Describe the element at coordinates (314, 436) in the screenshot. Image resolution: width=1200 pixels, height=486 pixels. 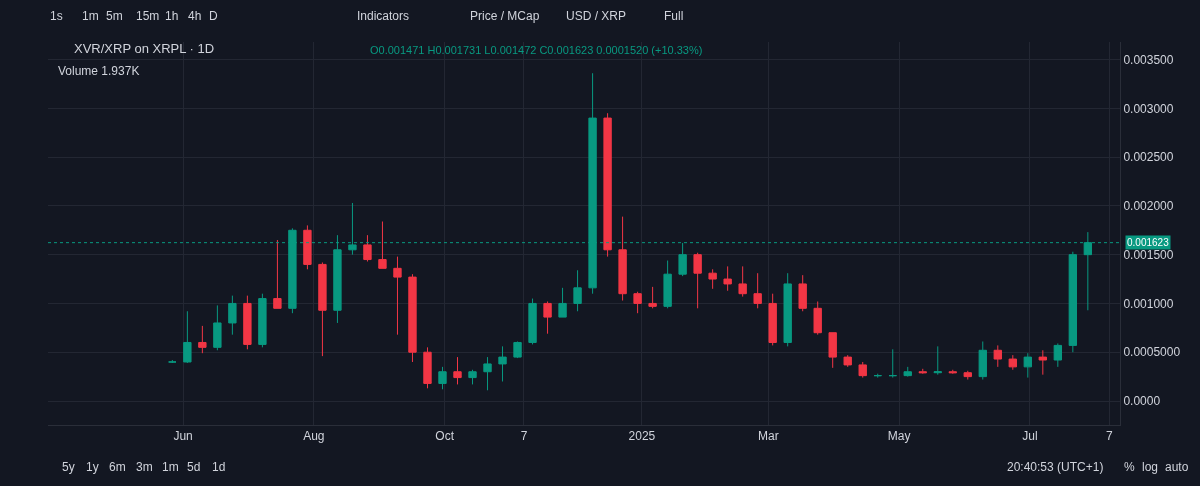
I see `x-tick-label: Aug` at that location.